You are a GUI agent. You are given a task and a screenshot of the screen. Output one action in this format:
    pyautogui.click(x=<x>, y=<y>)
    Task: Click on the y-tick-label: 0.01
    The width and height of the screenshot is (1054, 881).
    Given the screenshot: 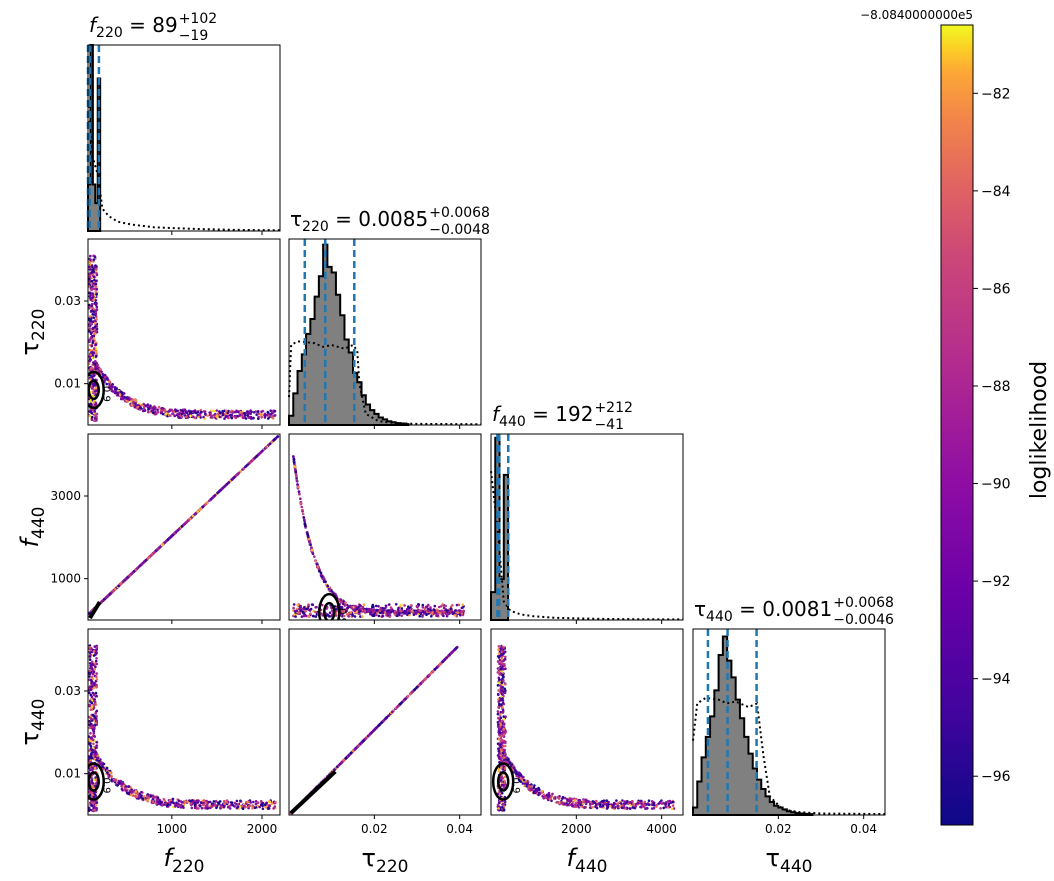 What is the action you would take?
    pyautogui.click(x=67, y=774)
    